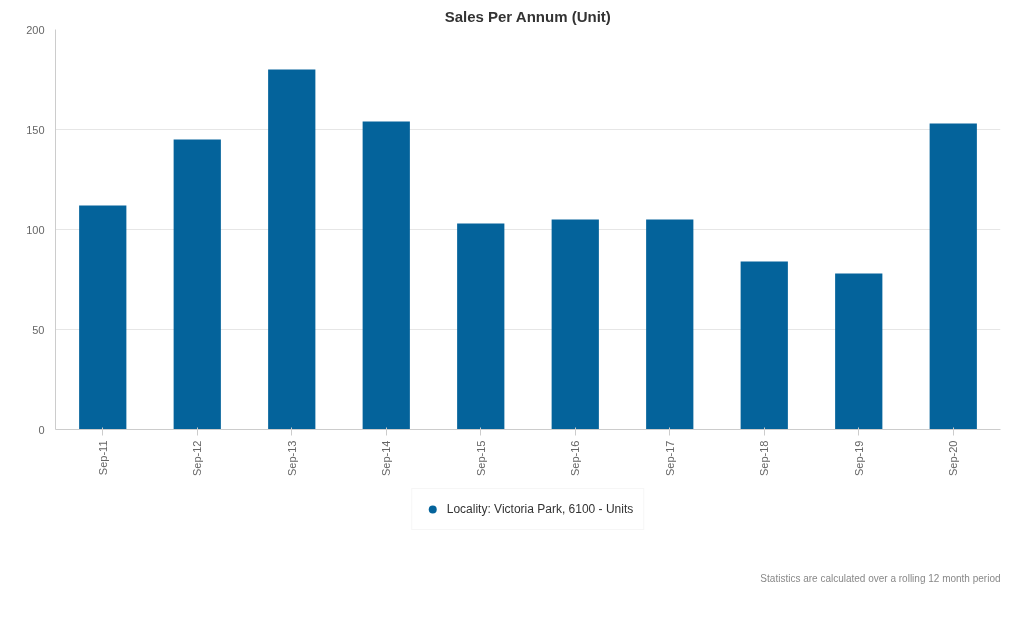  I want to click on x-tick-label: Sep-15, so click(480, 458).